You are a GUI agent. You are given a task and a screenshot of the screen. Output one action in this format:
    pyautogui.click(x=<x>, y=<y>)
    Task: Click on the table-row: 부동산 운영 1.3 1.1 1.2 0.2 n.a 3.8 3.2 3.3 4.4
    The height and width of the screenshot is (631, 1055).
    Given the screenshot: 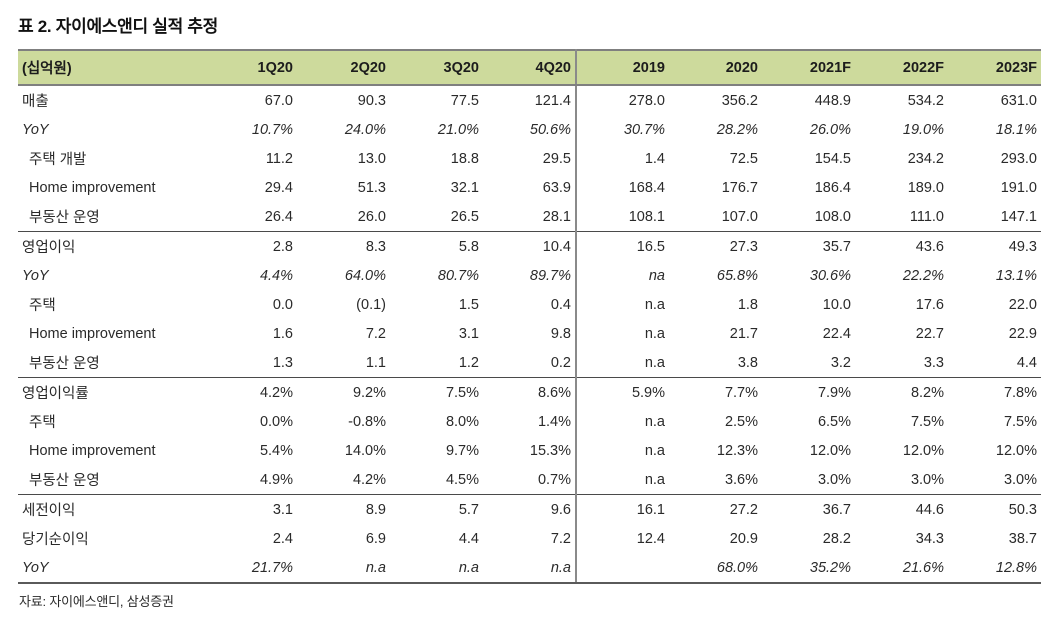 What is the action you would take?
    pyautogui.click(x=529, y=363)
    